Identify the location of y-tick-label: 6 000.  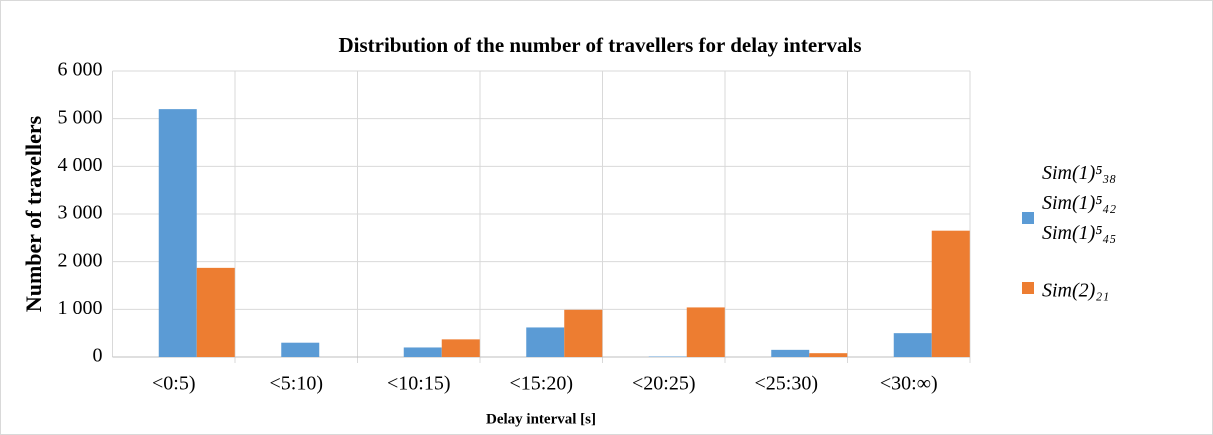
(80, 70).